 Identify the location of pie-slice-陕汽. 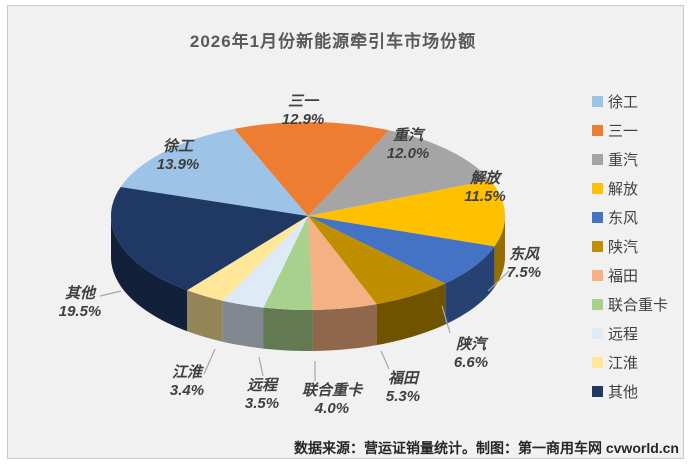
(377, 260).